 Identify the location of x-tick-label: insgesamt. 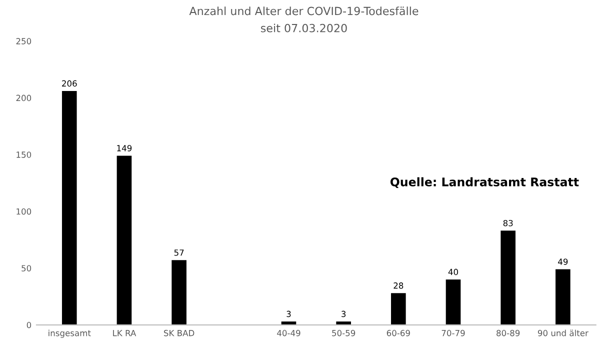
(69, 334).